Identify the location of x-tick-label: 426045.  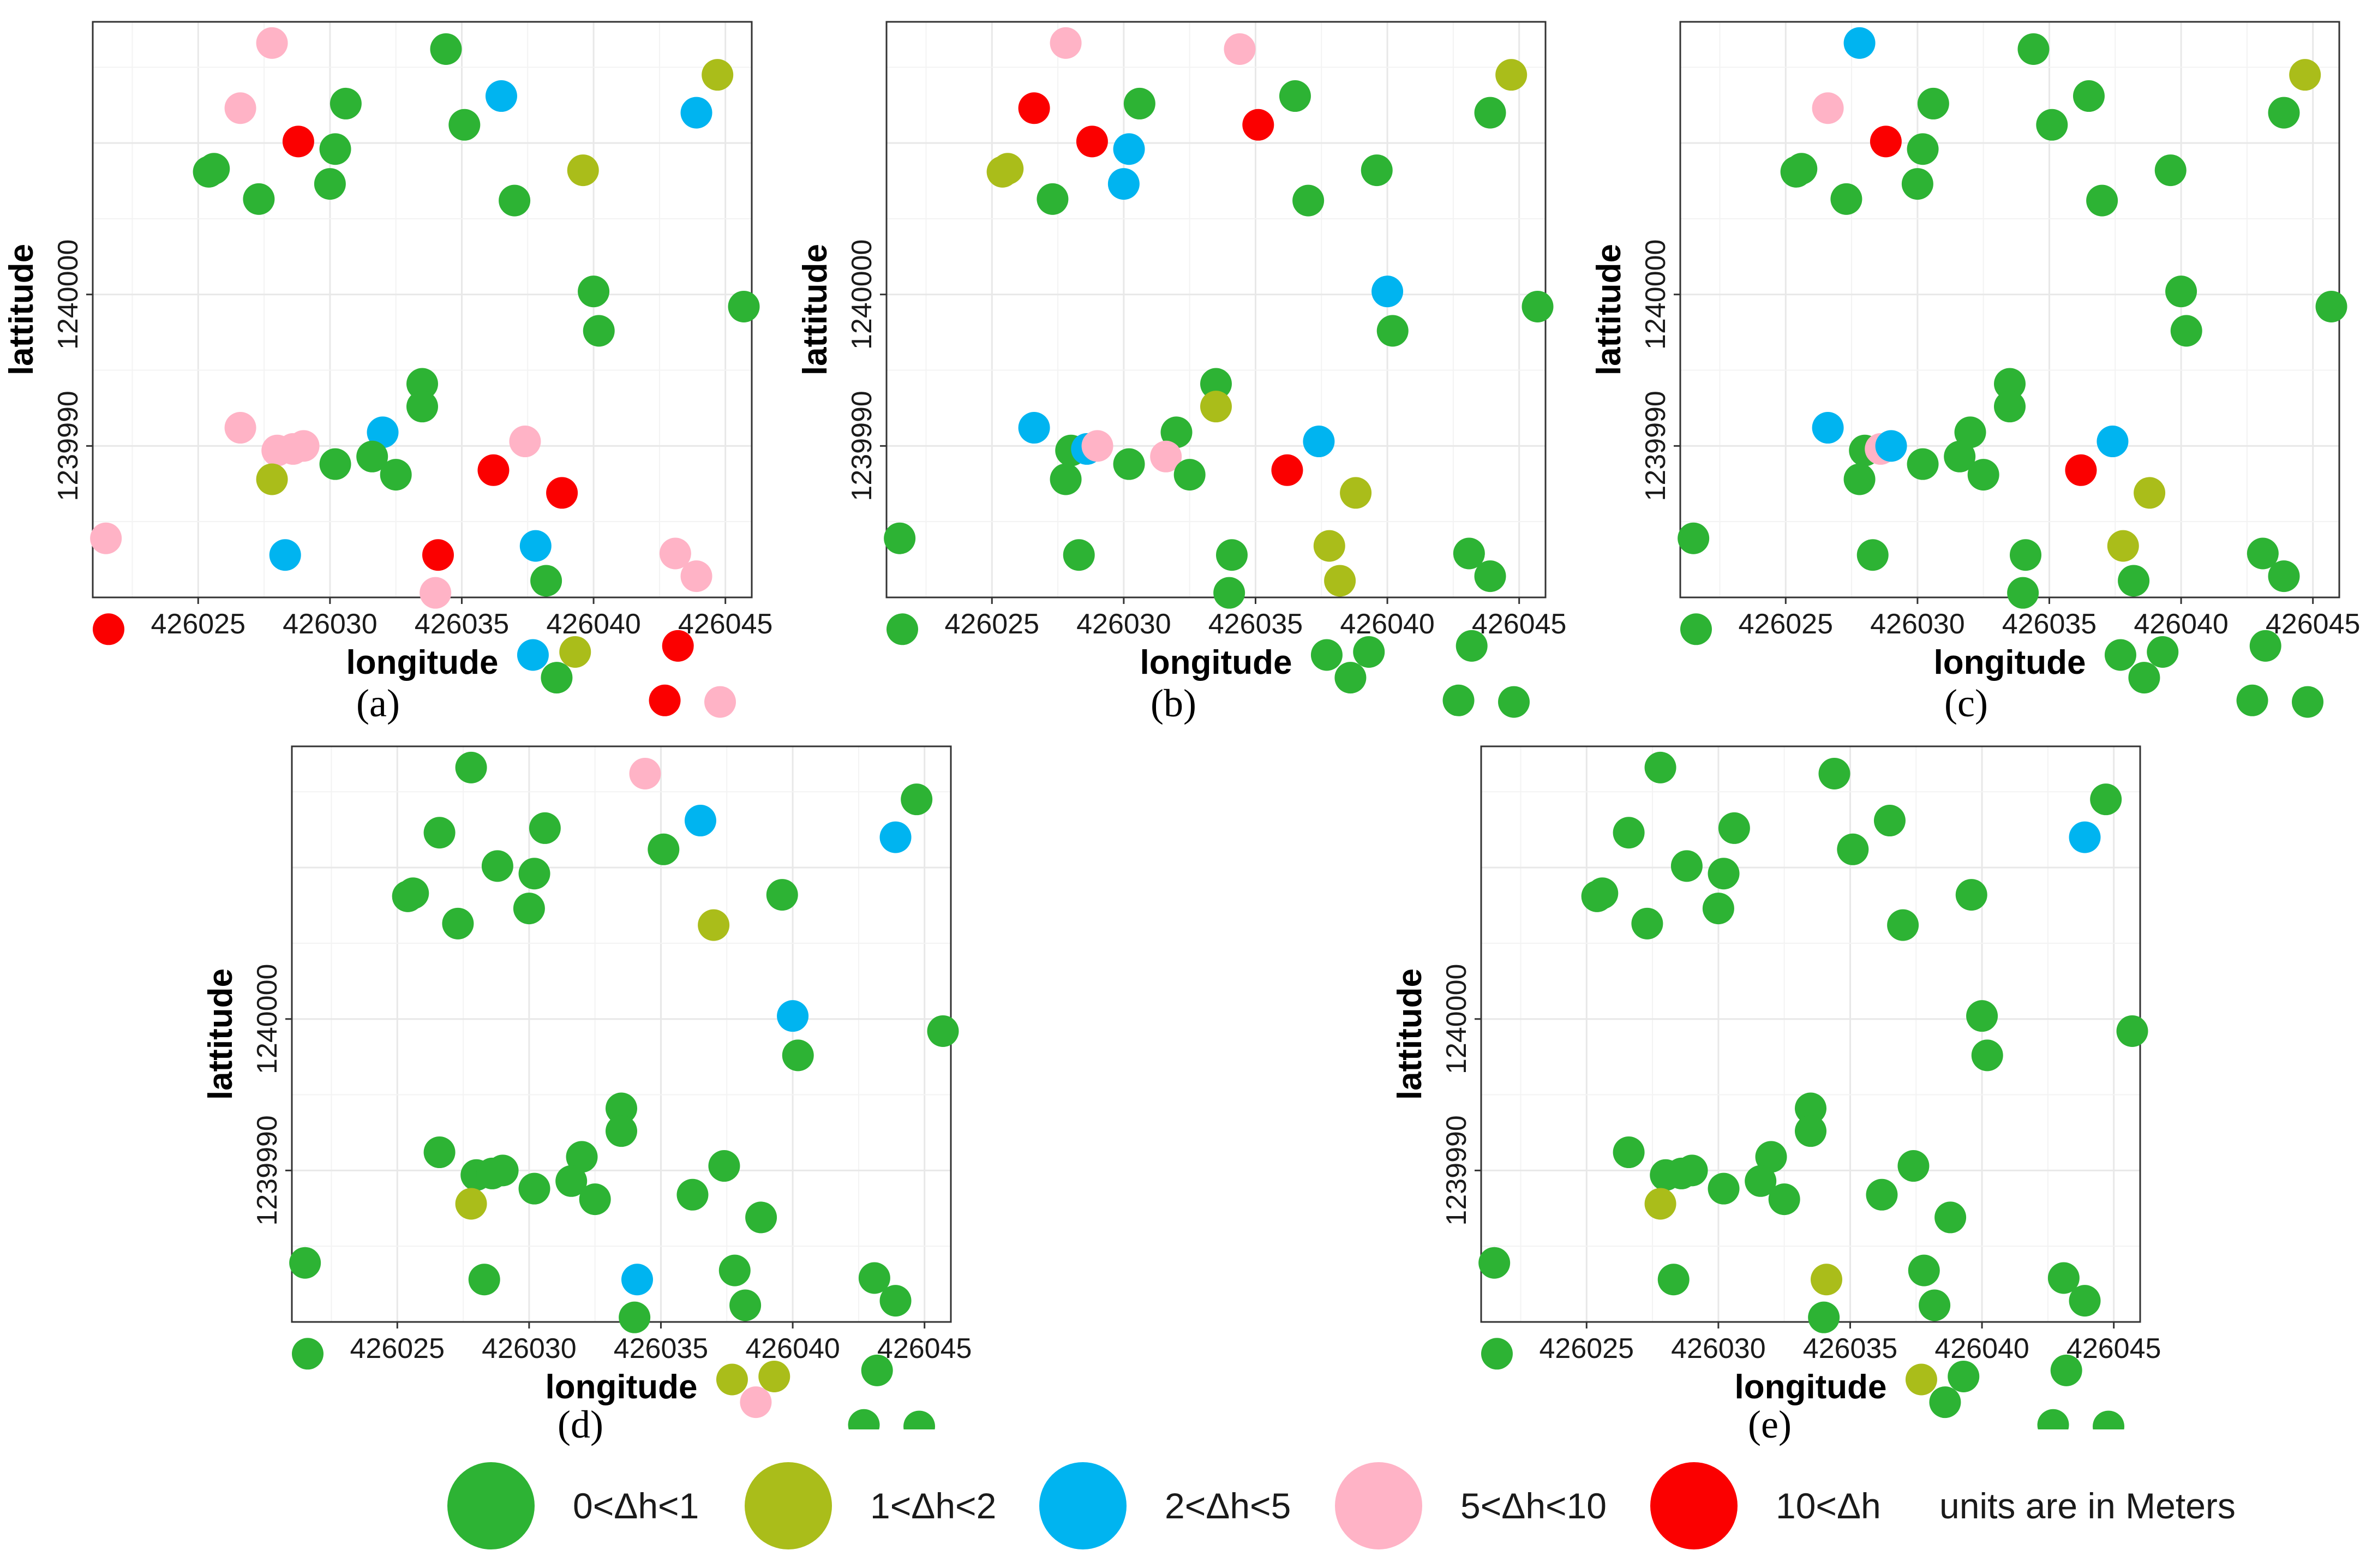
(726, 624).